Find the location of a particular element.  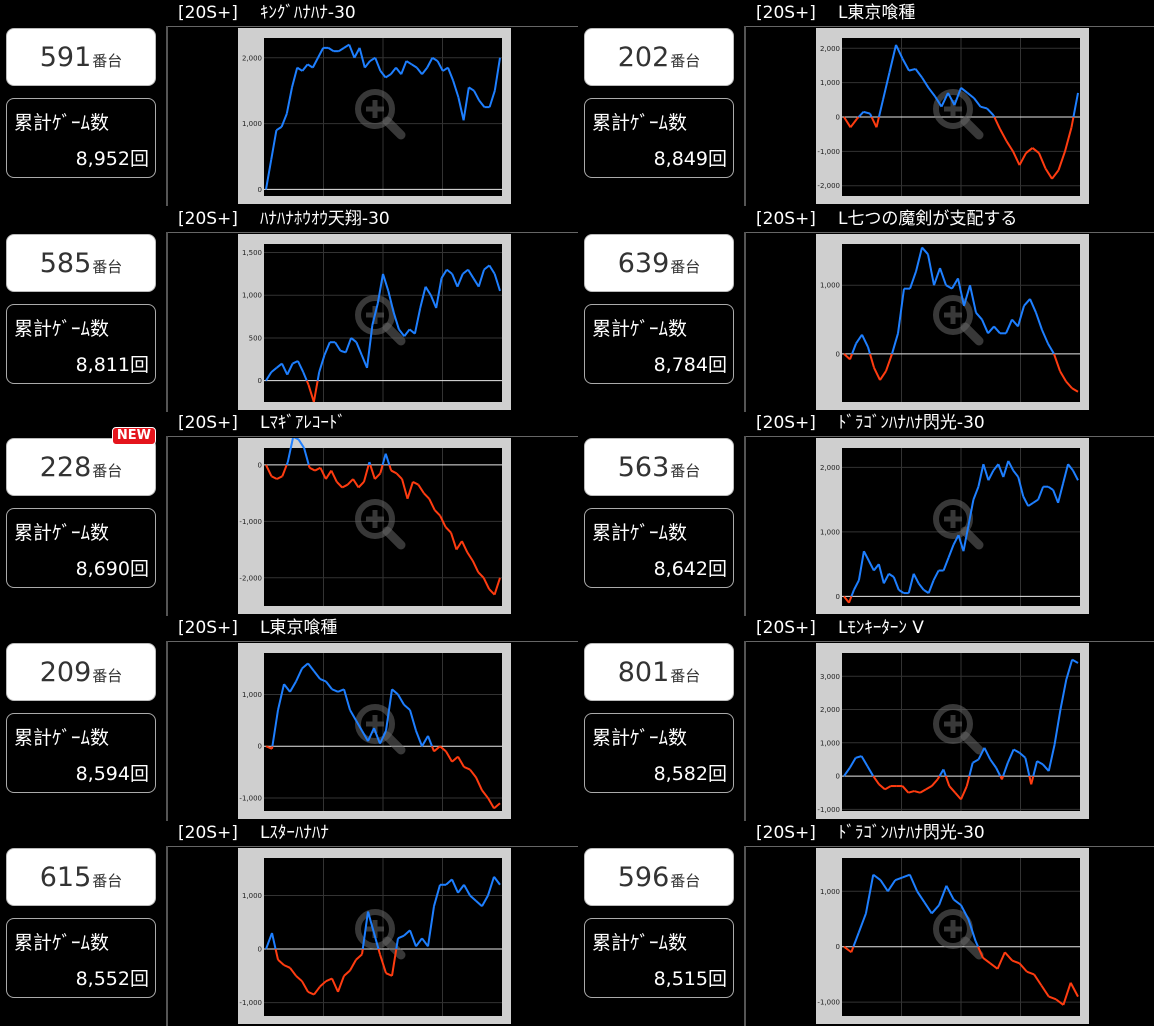

machine-number-button: 596番台 is located at coordinates (659, 877).